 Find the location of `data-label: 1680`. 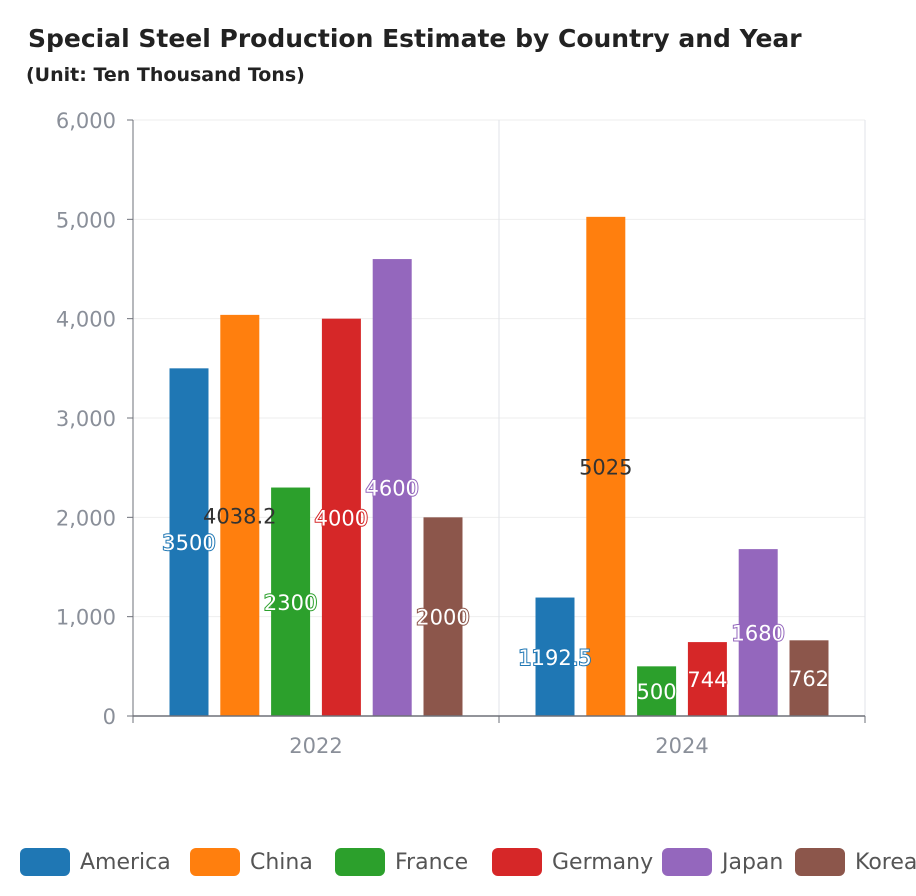

data-label: 1680 is located at coordinates (757, 634).